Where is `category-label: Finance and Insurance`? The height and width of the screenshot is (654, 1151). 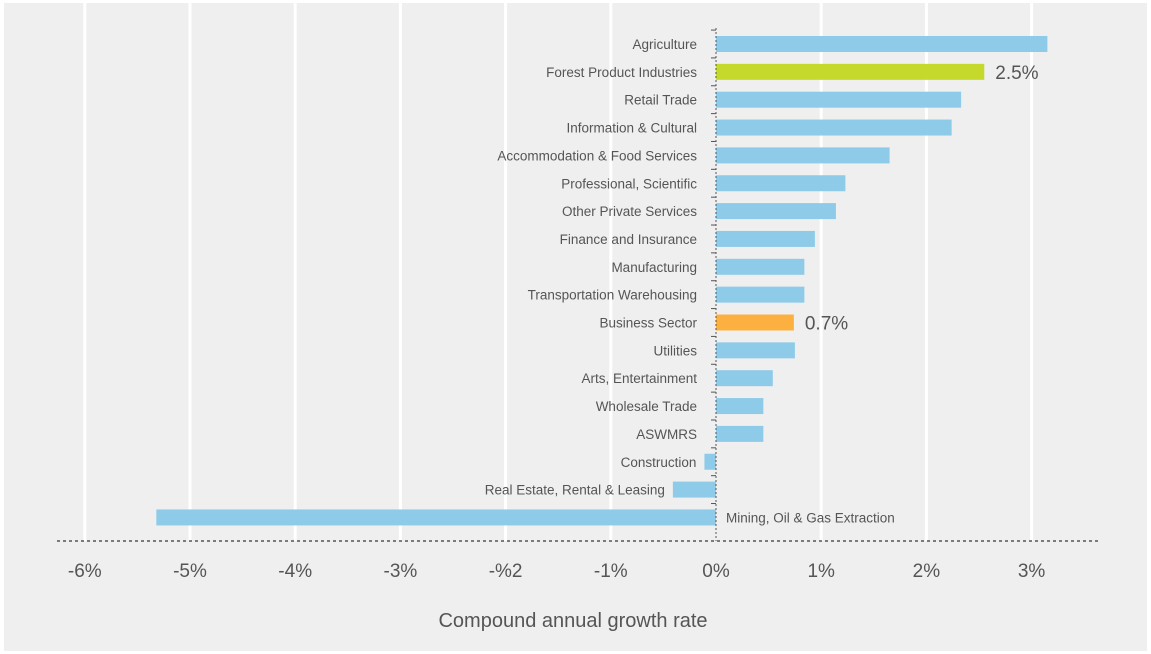
category-label: Finance and Insurance is located at coordinates (628, 239).